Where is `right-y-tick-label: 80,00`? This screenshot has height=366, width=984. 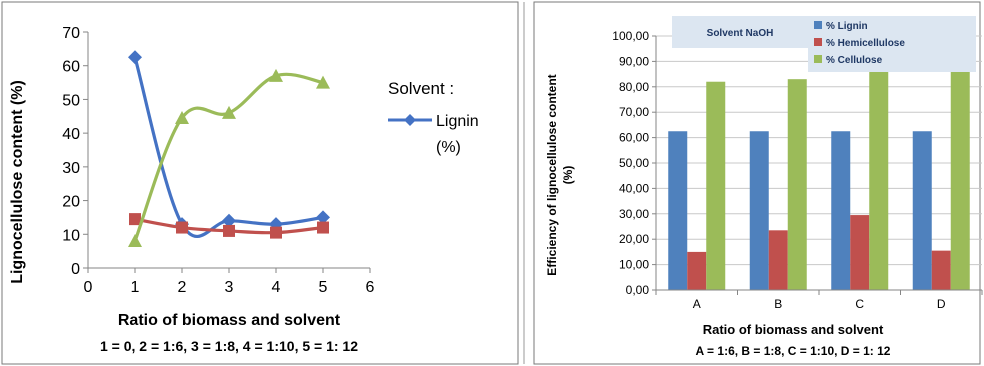 right-y-tick-label: 80,00 is located at coordinates (634, 87).